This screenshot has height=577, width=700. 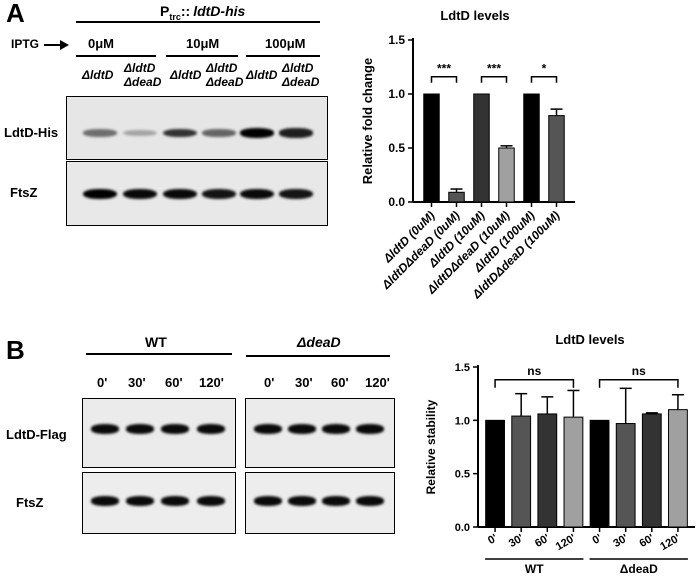 I want to click on time-deaD-120: 120', so click(x=377, y=382).